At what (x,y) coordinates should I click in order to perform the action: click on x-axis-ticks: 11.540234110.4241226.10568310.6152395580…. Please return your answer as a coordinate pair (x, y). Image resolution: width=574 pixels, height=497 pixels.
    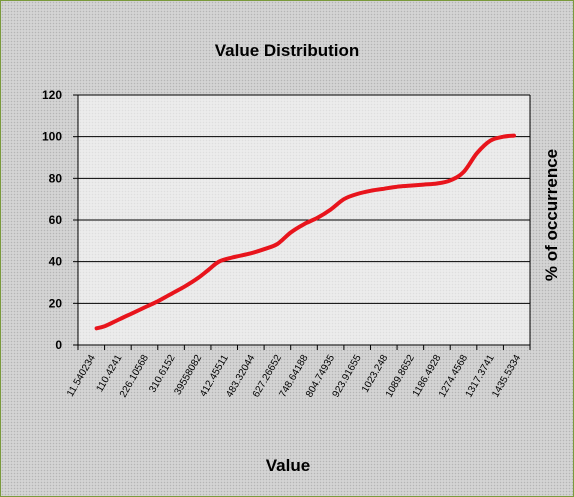
    Looking at the image, I should click on (298, 372).